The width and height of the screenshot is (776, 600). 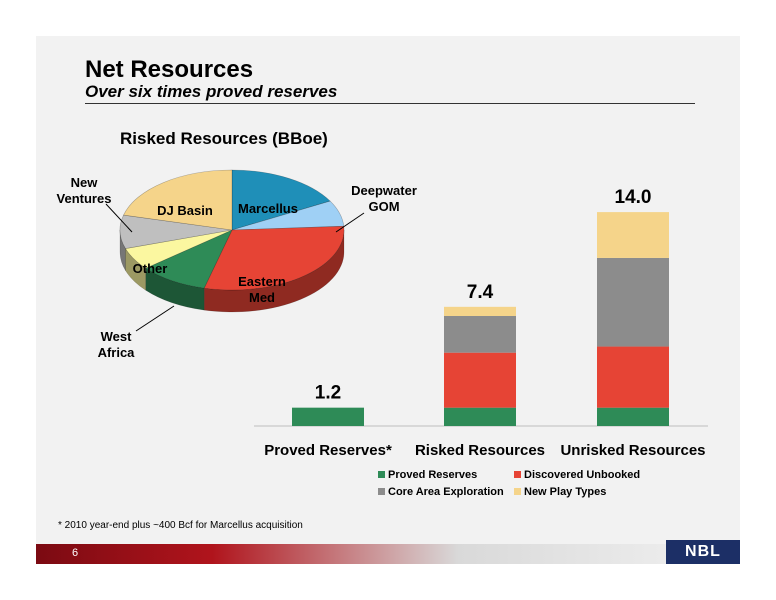 I want to click on category-label-proved-reserves: Proved Reserves*, so click(x=328, y=450).